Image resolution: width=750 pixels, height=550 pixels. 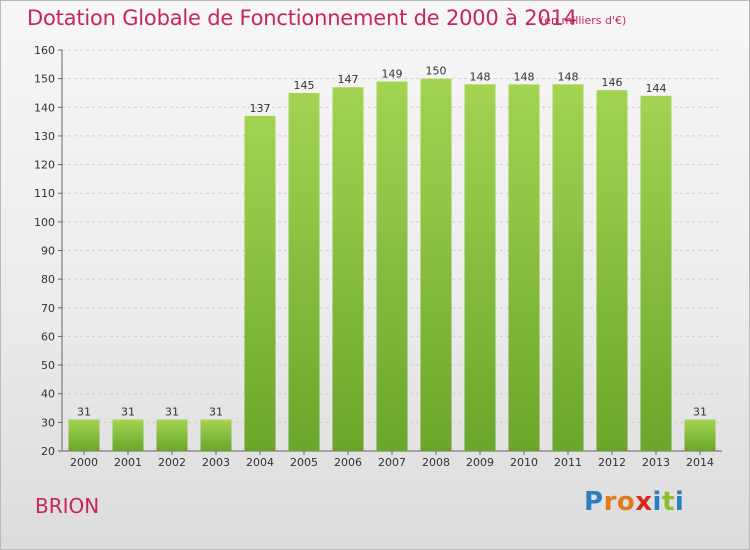 I want to click on x-tick-label: 2003, so click(x=216, y=462).